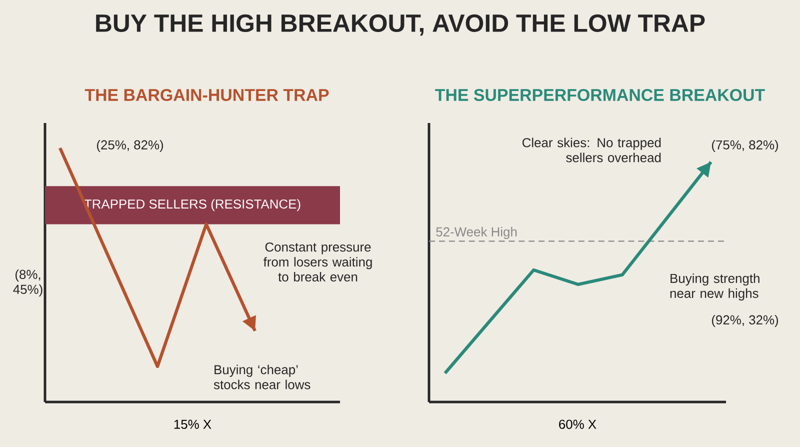 Image resolution: width=800 pixels, height=447 pixels. I want to click on annotation: Constant pressure from losers waiting to break even, so click(317, 262).